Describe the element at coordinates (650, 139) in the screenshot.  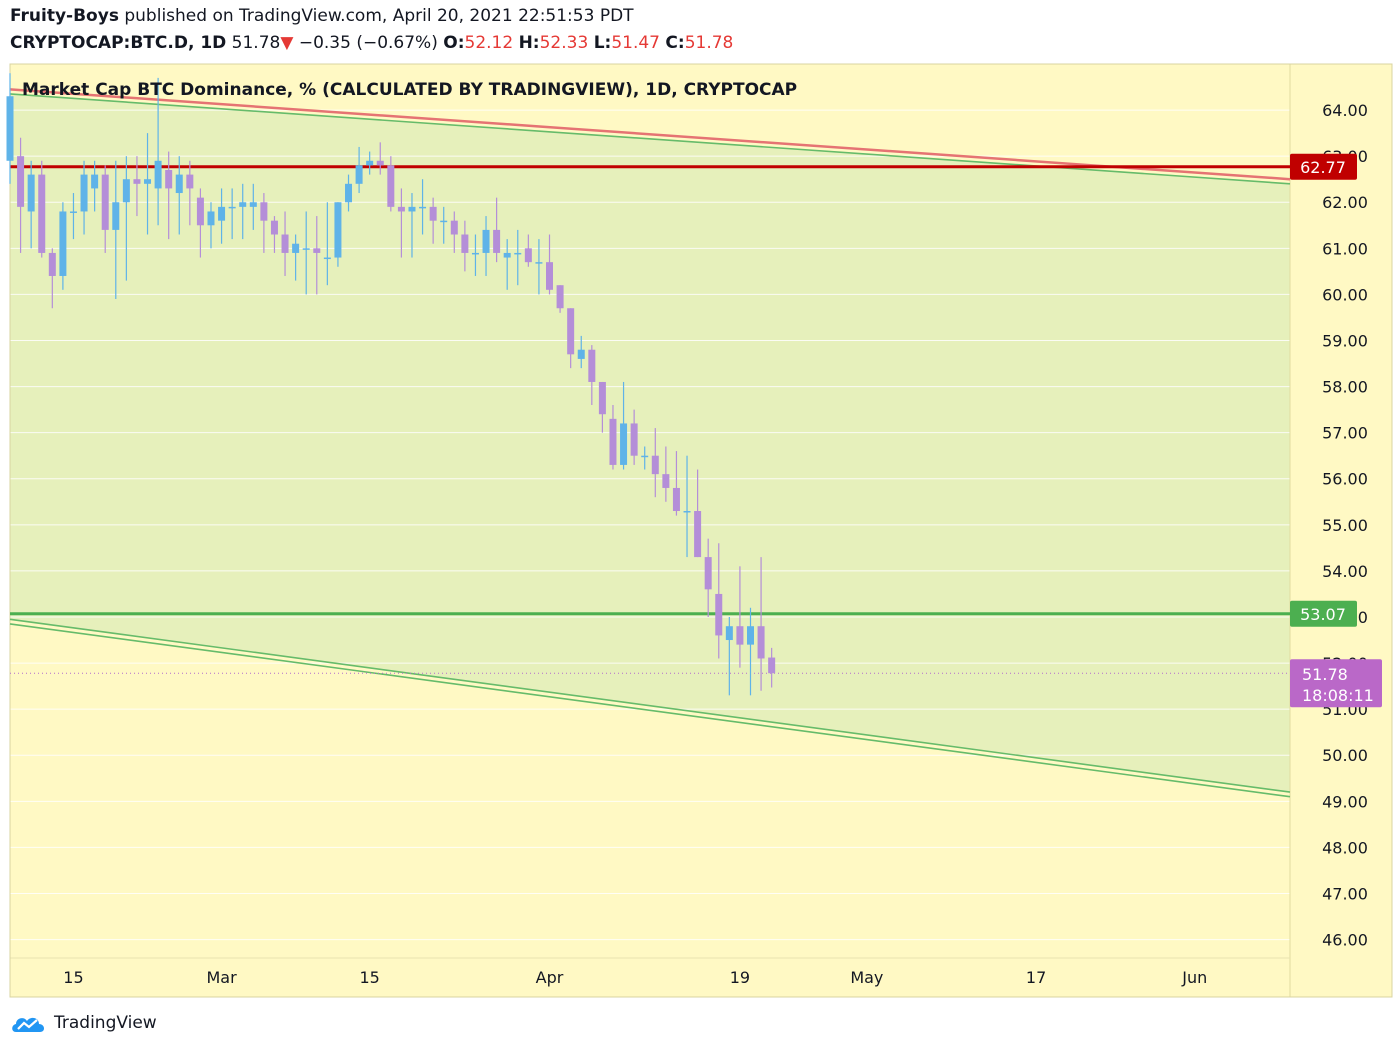
I see `trendline` at that location.